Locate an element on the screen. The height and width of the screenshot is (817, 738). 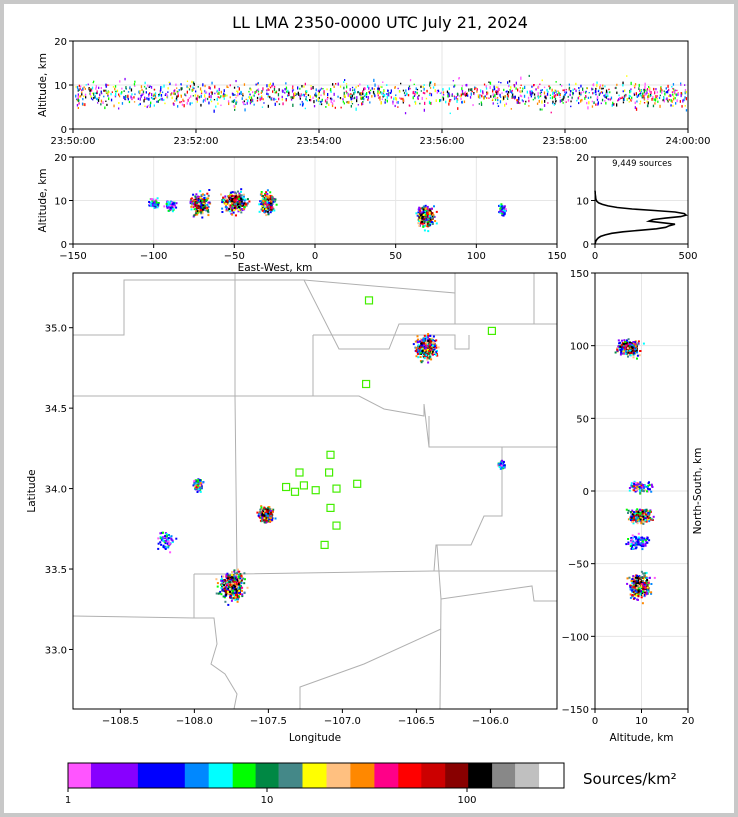
lma-station-marker is located at coordinates (336, 525).